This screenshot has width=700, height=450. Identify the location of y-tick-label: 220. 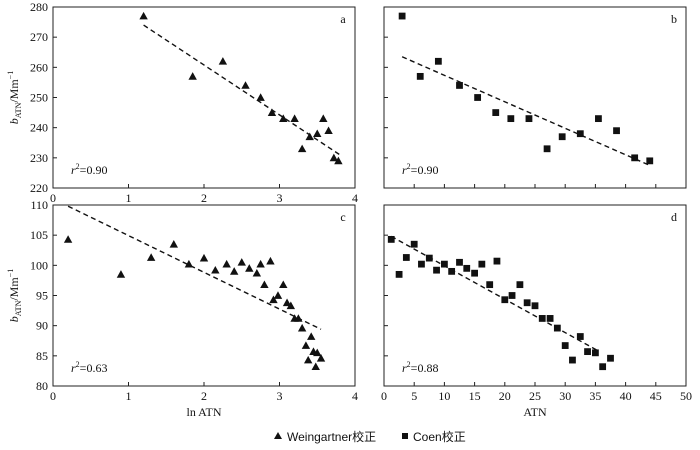
(39, 188).